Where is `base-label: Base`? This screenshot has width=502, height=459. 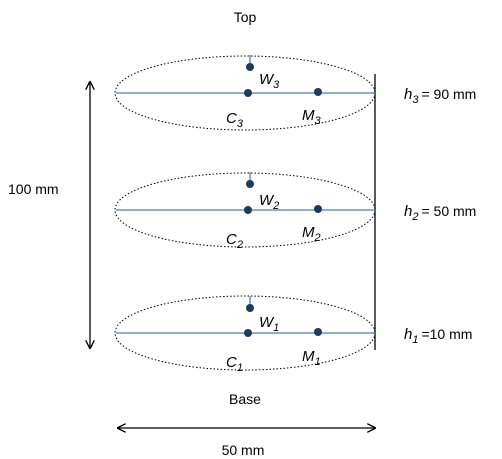 base-label: Base is located at coordinates (245, 399).